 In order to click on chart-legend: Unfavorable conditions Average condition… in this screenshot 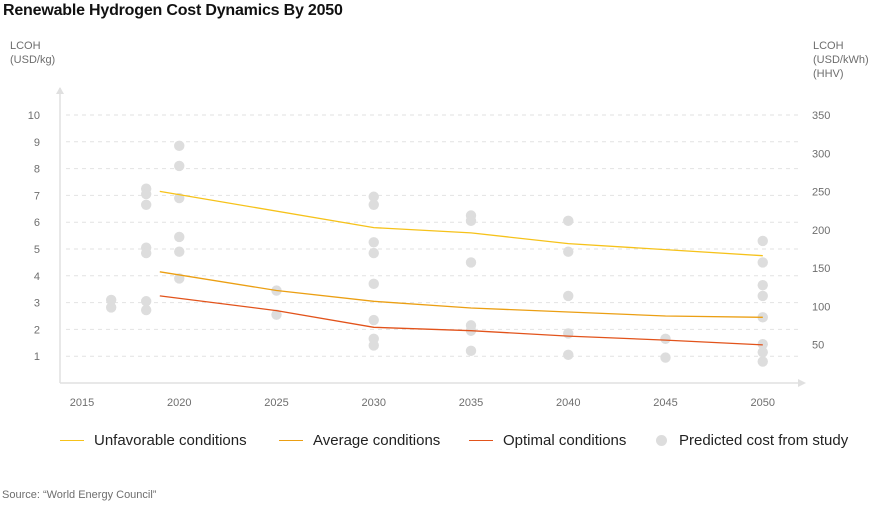, I will do `click(442, 445)`.